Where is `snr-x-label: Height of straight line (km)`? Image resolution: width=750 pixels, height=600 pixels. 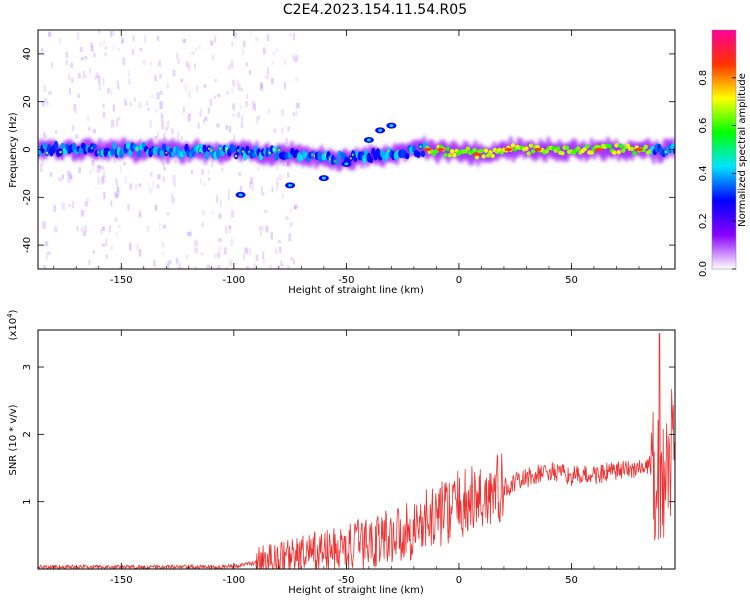
snr-x-label: Height of straight line (km) is located at coordinates (356, 590).